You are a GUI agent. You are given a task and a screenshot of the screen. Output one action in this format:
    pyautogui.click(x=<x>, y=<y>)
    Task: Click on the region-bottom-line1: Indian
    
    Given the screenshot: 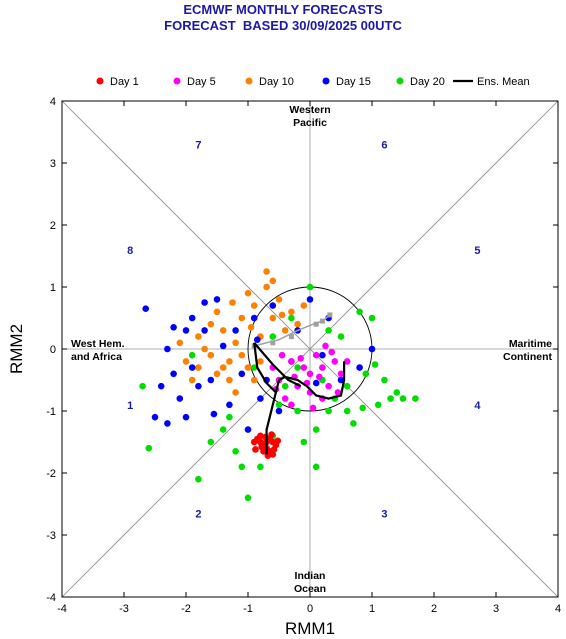 What is the action you would take?
    pyautogui.click(x=310, y=576)
    